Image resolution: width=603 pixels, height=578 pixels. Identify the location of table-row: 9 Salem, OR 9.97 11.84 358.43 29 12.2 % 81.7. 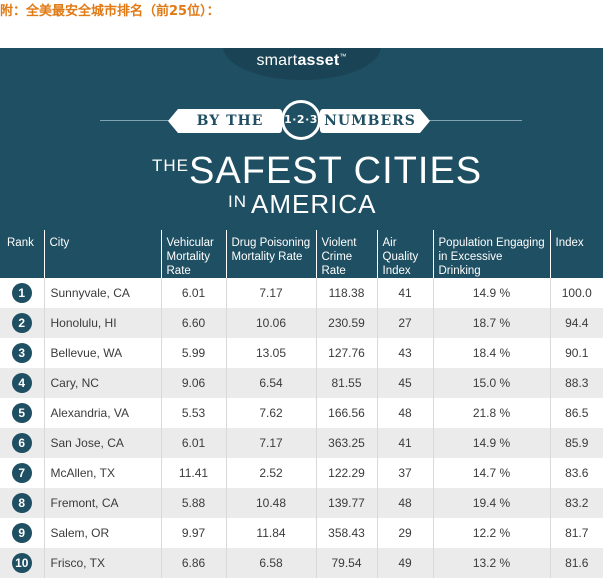
(301, 533).